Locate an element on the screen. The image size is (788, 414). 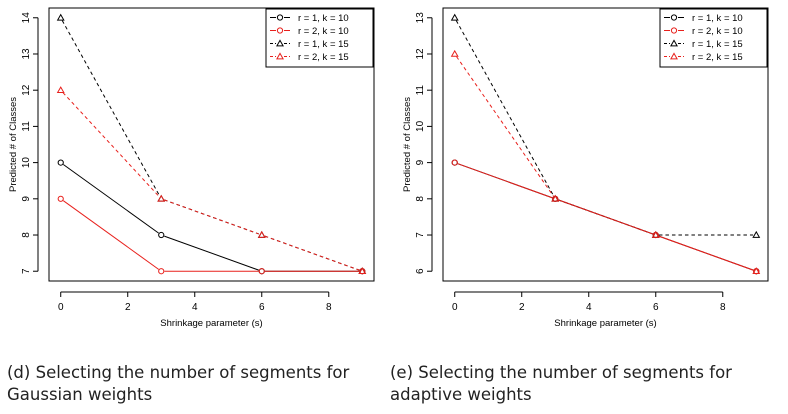
chart-d-y-tick-label: 12 is located at coordinates (26, 90).